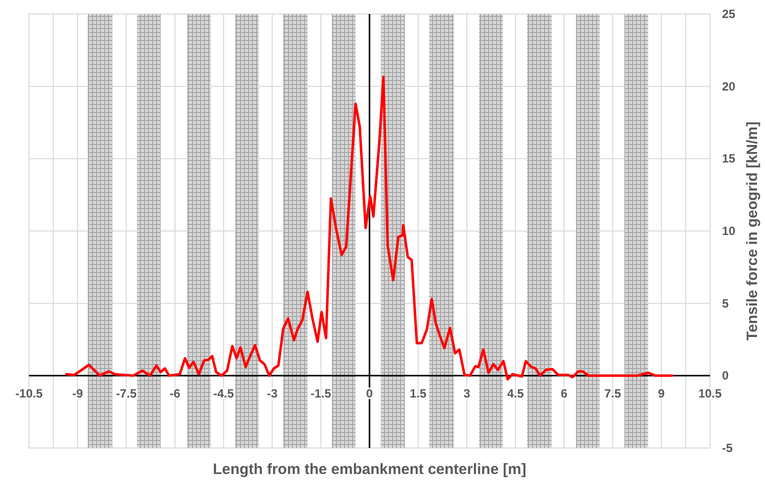 The width and height of the screenshot is (765, 489). I want to click on x-tick-label: 10.5, so click(710, 393).